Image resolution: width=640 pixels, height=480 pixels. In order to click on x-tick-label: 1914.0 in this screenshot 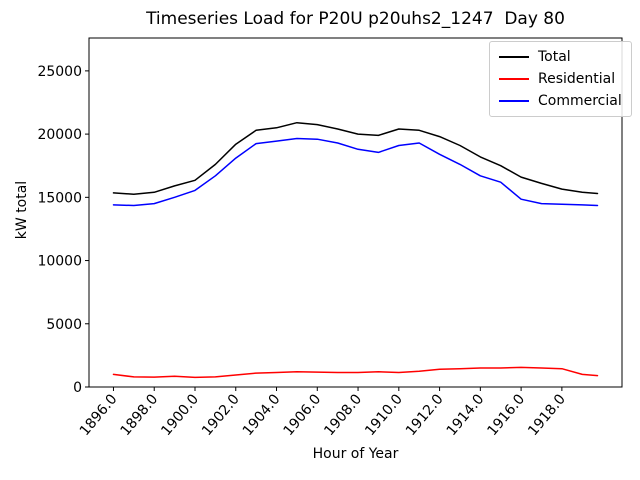, I will do `click(466, 415)`.